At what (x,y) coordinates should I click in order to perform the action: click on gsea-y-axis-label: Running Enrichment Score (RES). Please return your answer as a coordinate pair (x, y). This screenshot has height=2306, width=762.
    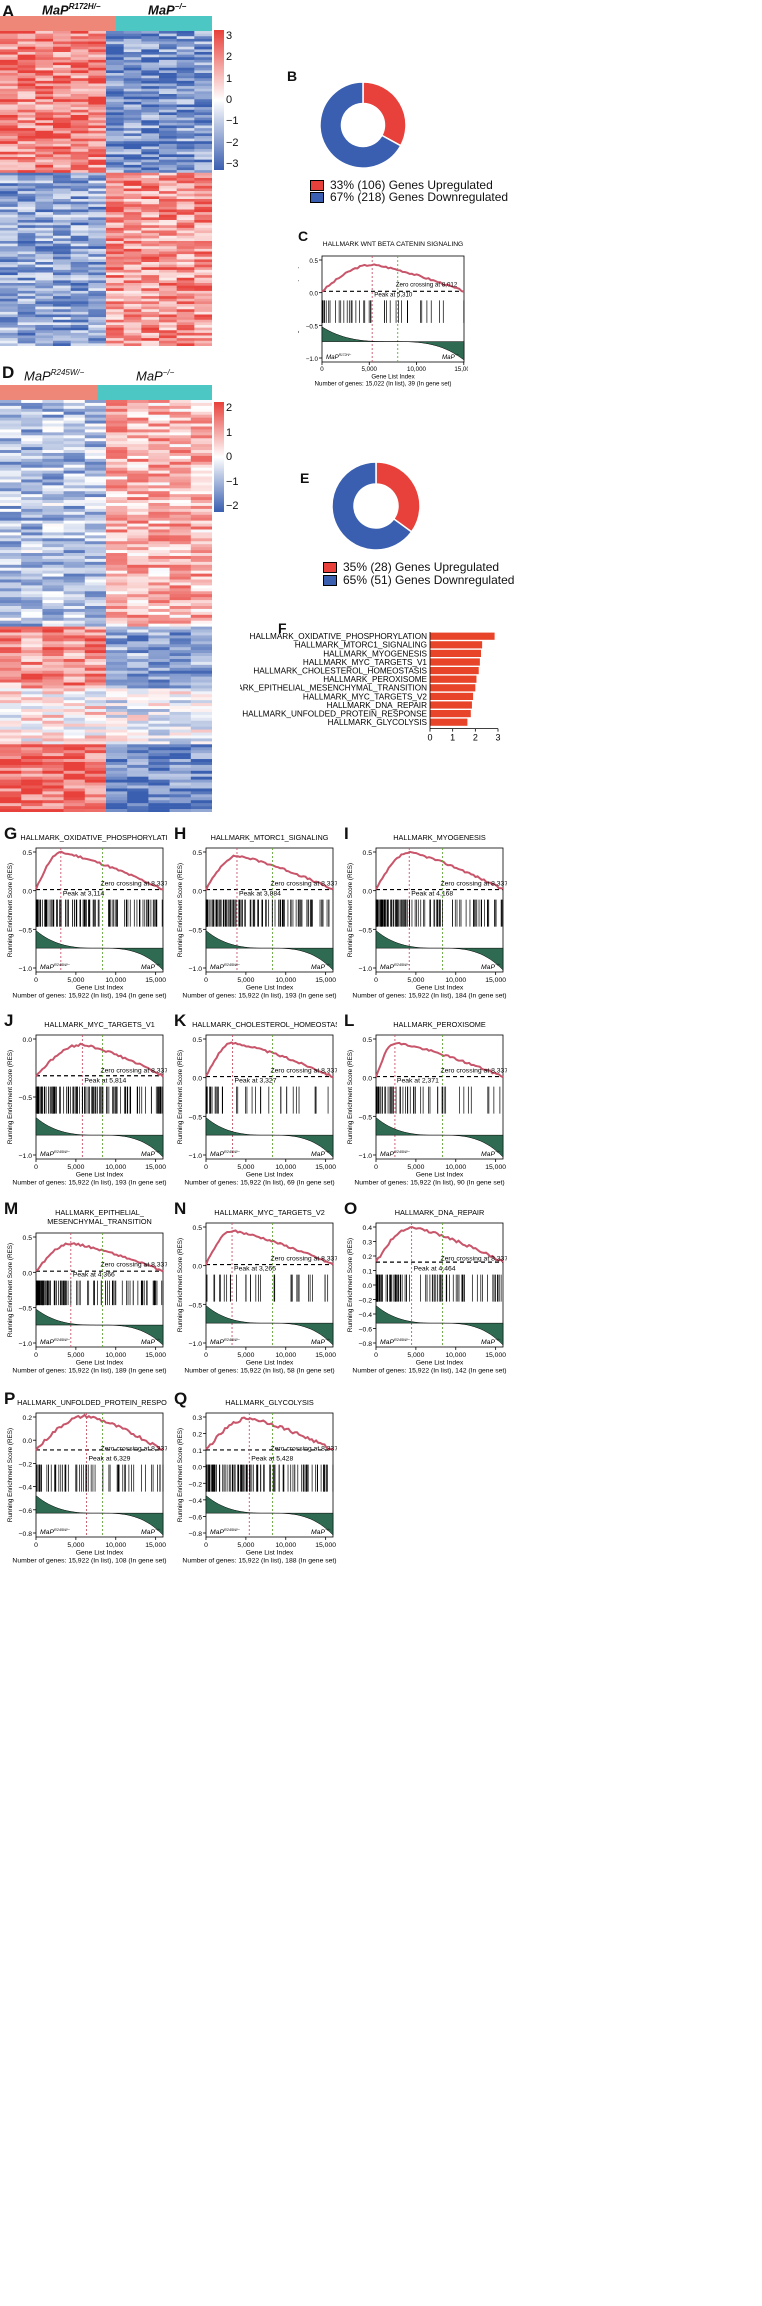
    Looking at the image, I should click on (350, 910).